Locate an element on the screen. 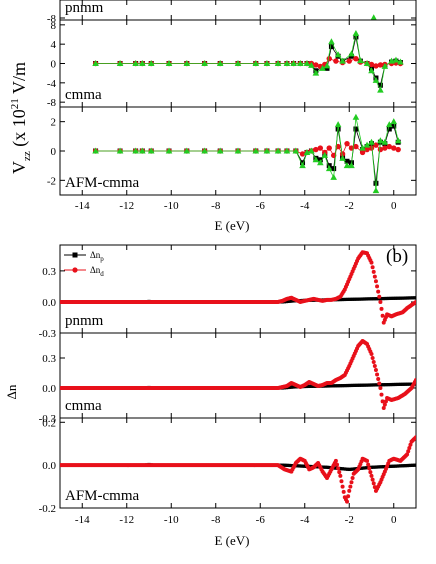  chart-a-panel-3: -2 0 2 AFM-cmma is located at coordinates (232, 151).